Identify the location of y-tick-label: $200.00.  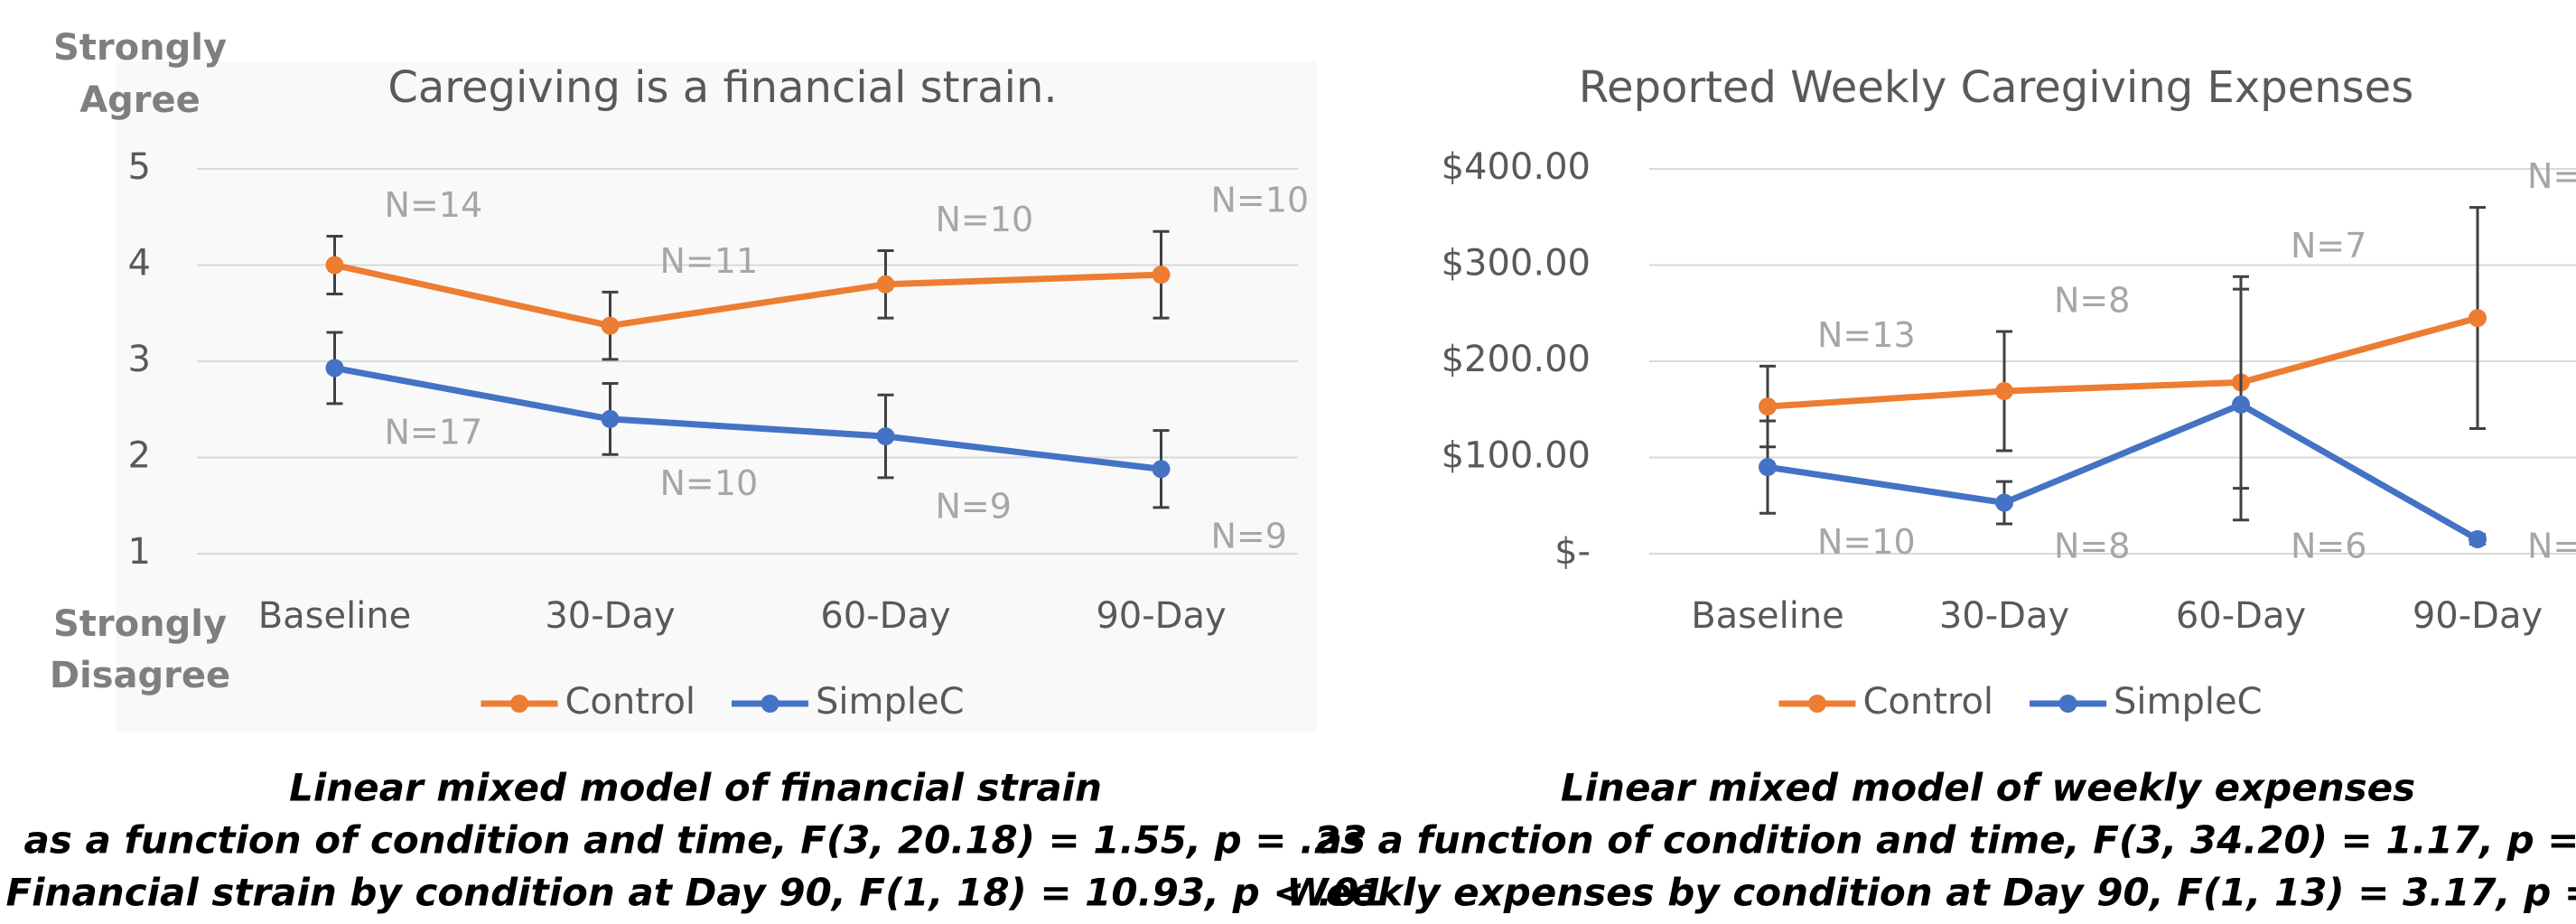
(1516, 359).